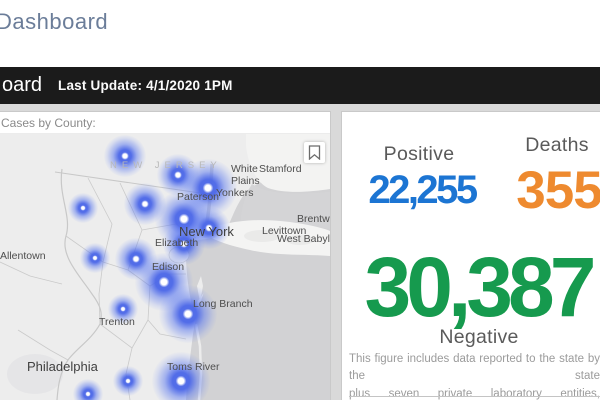 Image resolution: width=600 pixels, height=400 pixels. I want to click on deaths-label: Deaths, so click(557, 145).